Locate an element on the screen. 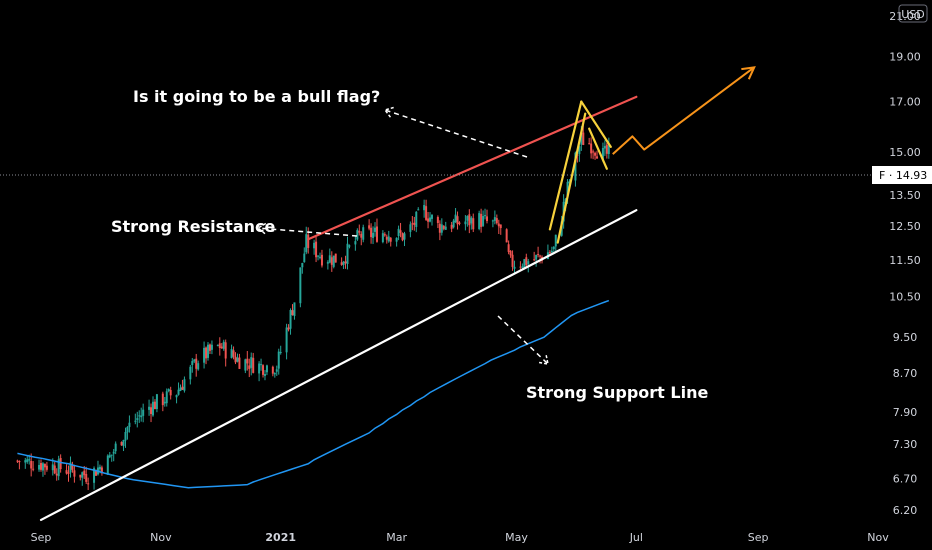 The height and width of the screenshot is (550, 932). y-tick-label: 13.50 is located at coordinates (905, 195).